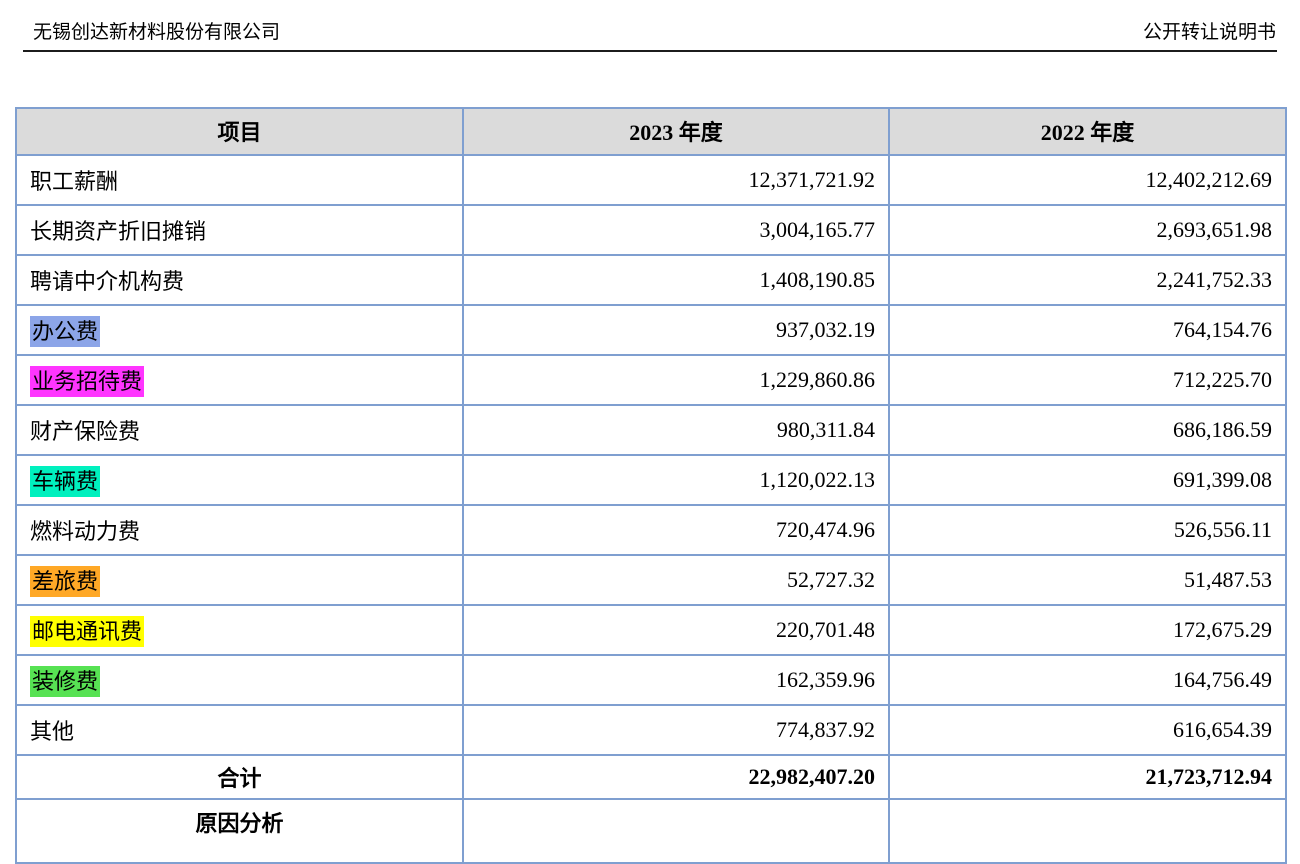 This screenshot has height=864, width=1300. What do you see at coordinates (65, 331) in the screenshot?
I see `item-label: 办公费` at bounding box center [65, 331].